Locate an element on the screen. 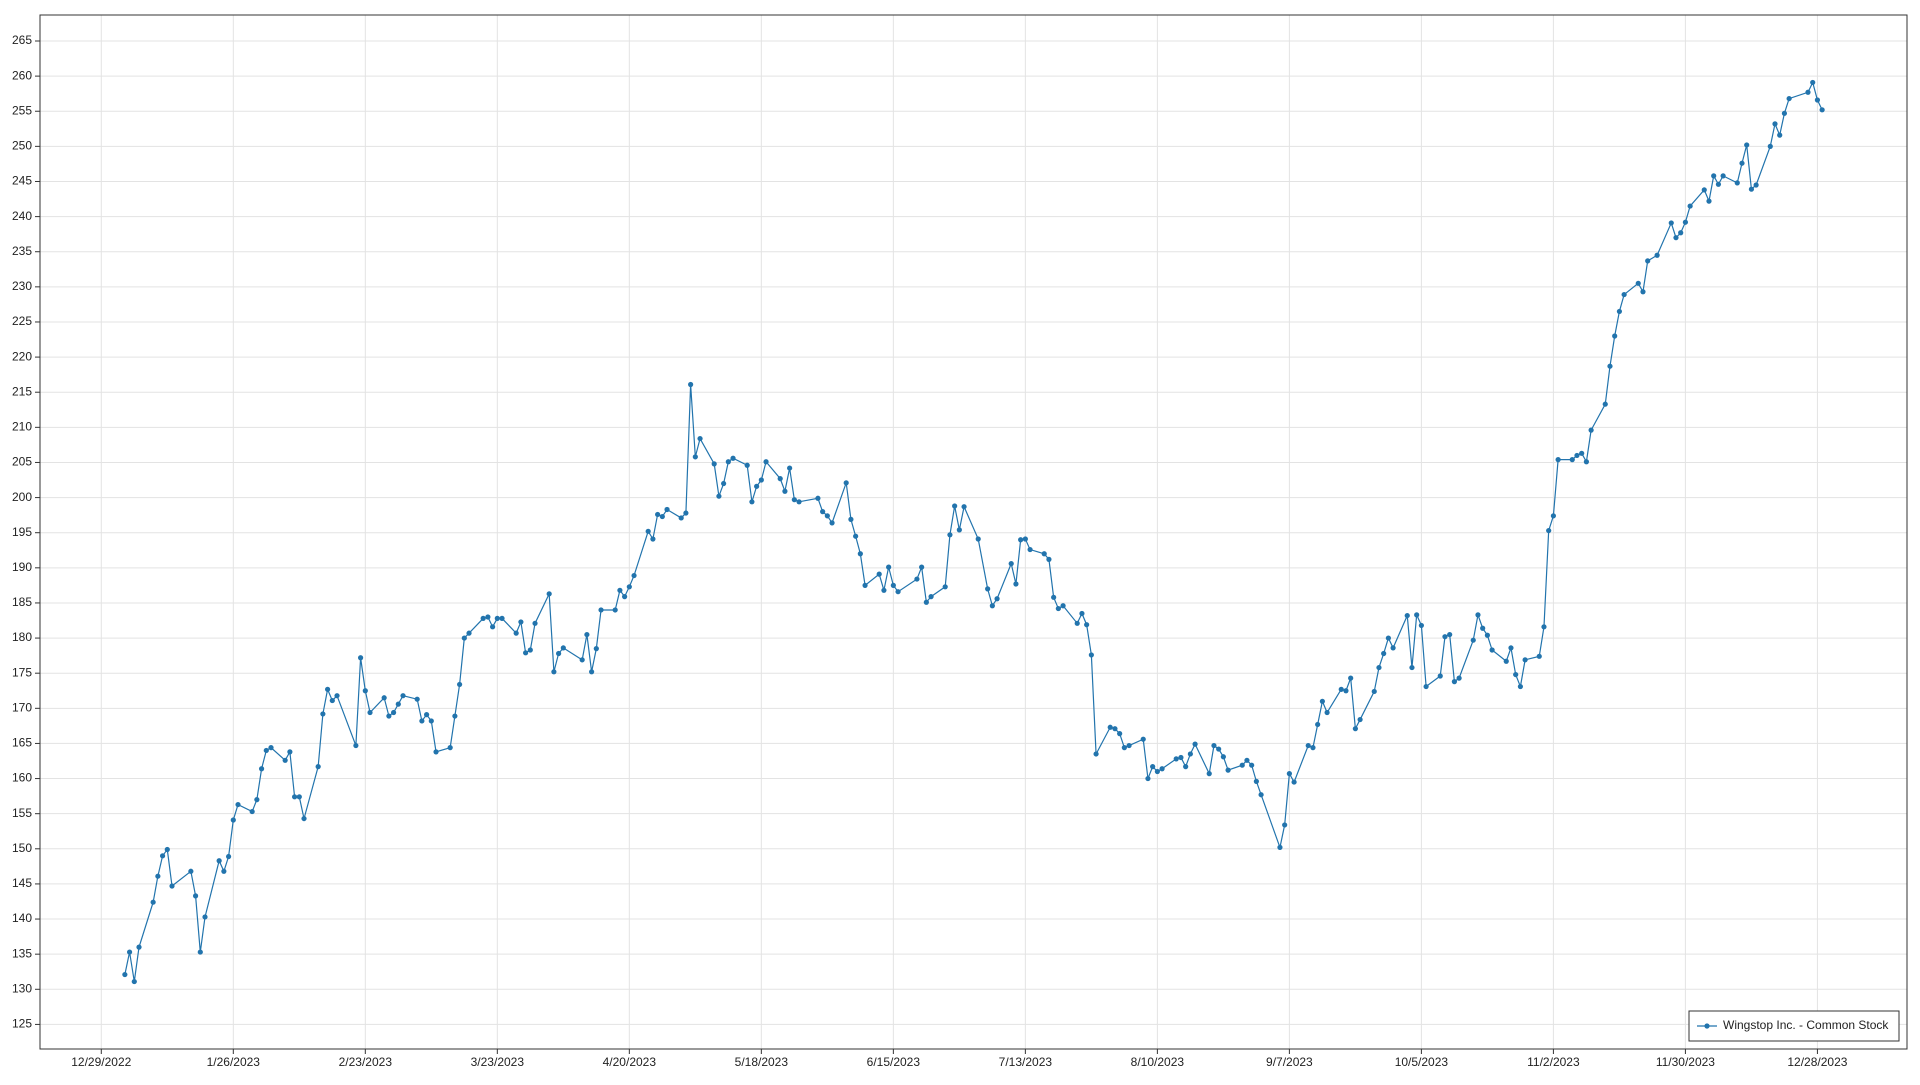 The image size is (1920, 1085). y-tick-label: 185 is located at coordinates (22, 602).